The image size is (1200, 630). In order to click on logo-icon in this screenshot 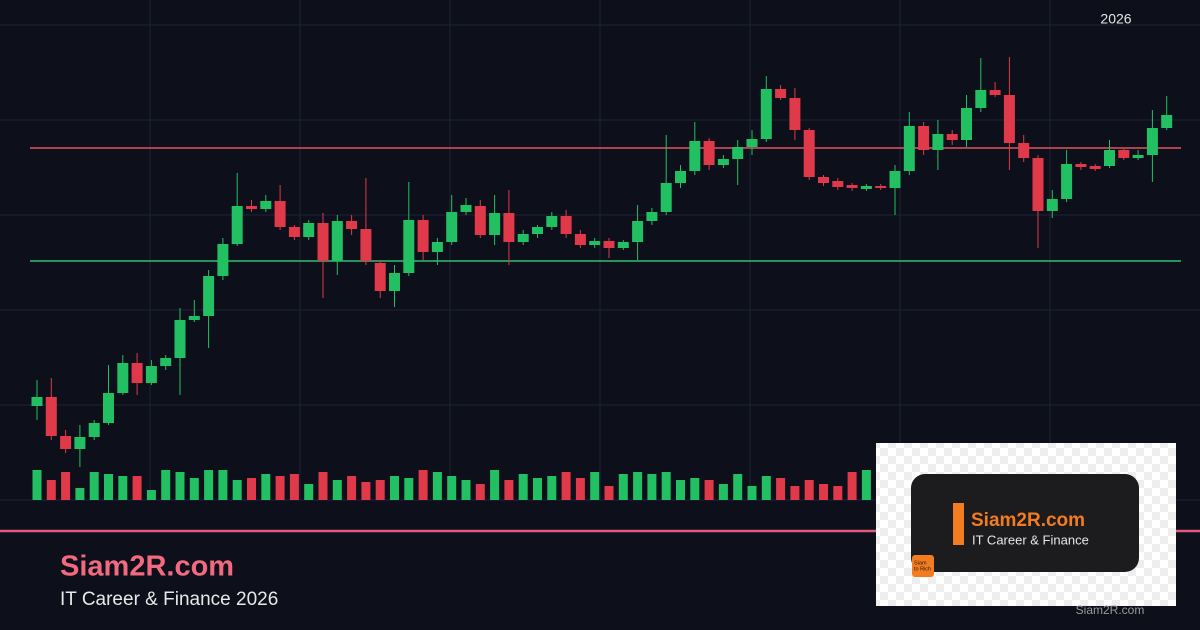, I will do `click(923, 566)`.